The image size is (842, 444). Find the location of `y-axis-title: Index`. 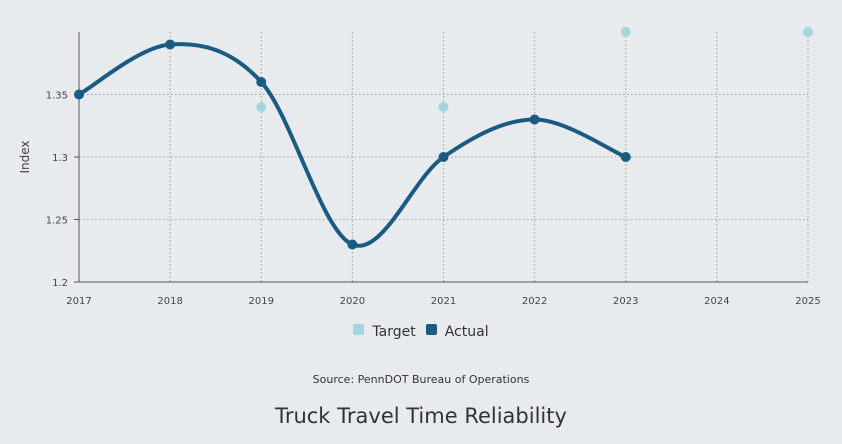

y-axis-title: Index is located at coordinates (25, 156).